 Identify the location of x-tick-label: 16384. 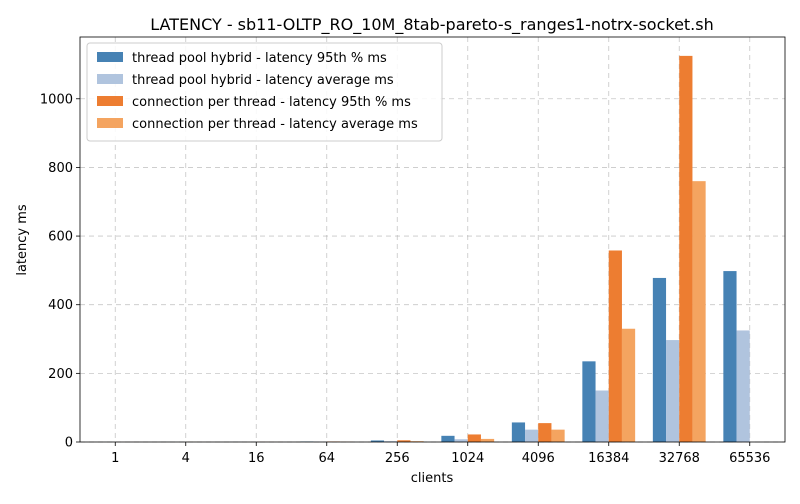
(608, 458).